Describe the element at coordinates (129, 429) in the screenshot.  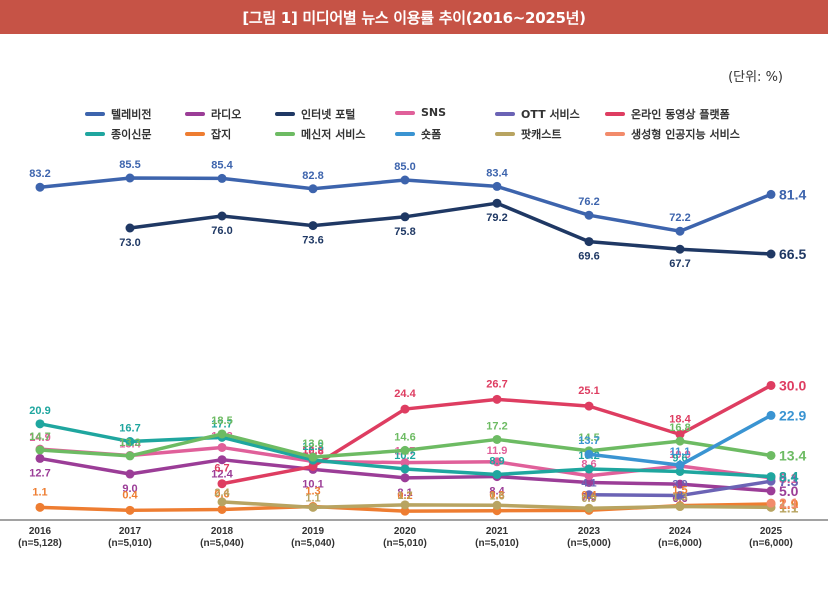
I see `data-label: 16.7` at that location.